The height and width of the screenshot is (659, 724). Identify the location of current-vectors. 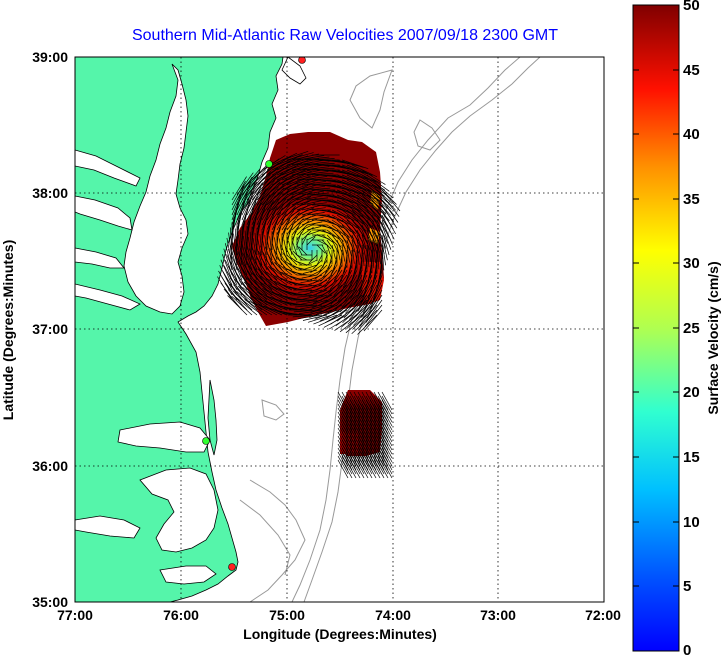
(309, 314).